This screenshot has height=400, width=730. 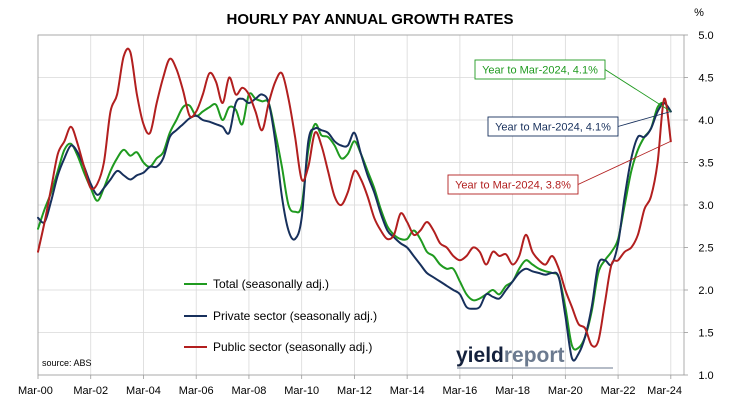 What do you see at coordinates (90, 391) in the screenshot?
I see `x-tick-label: Mar-02` at bounding box center [90, 391].